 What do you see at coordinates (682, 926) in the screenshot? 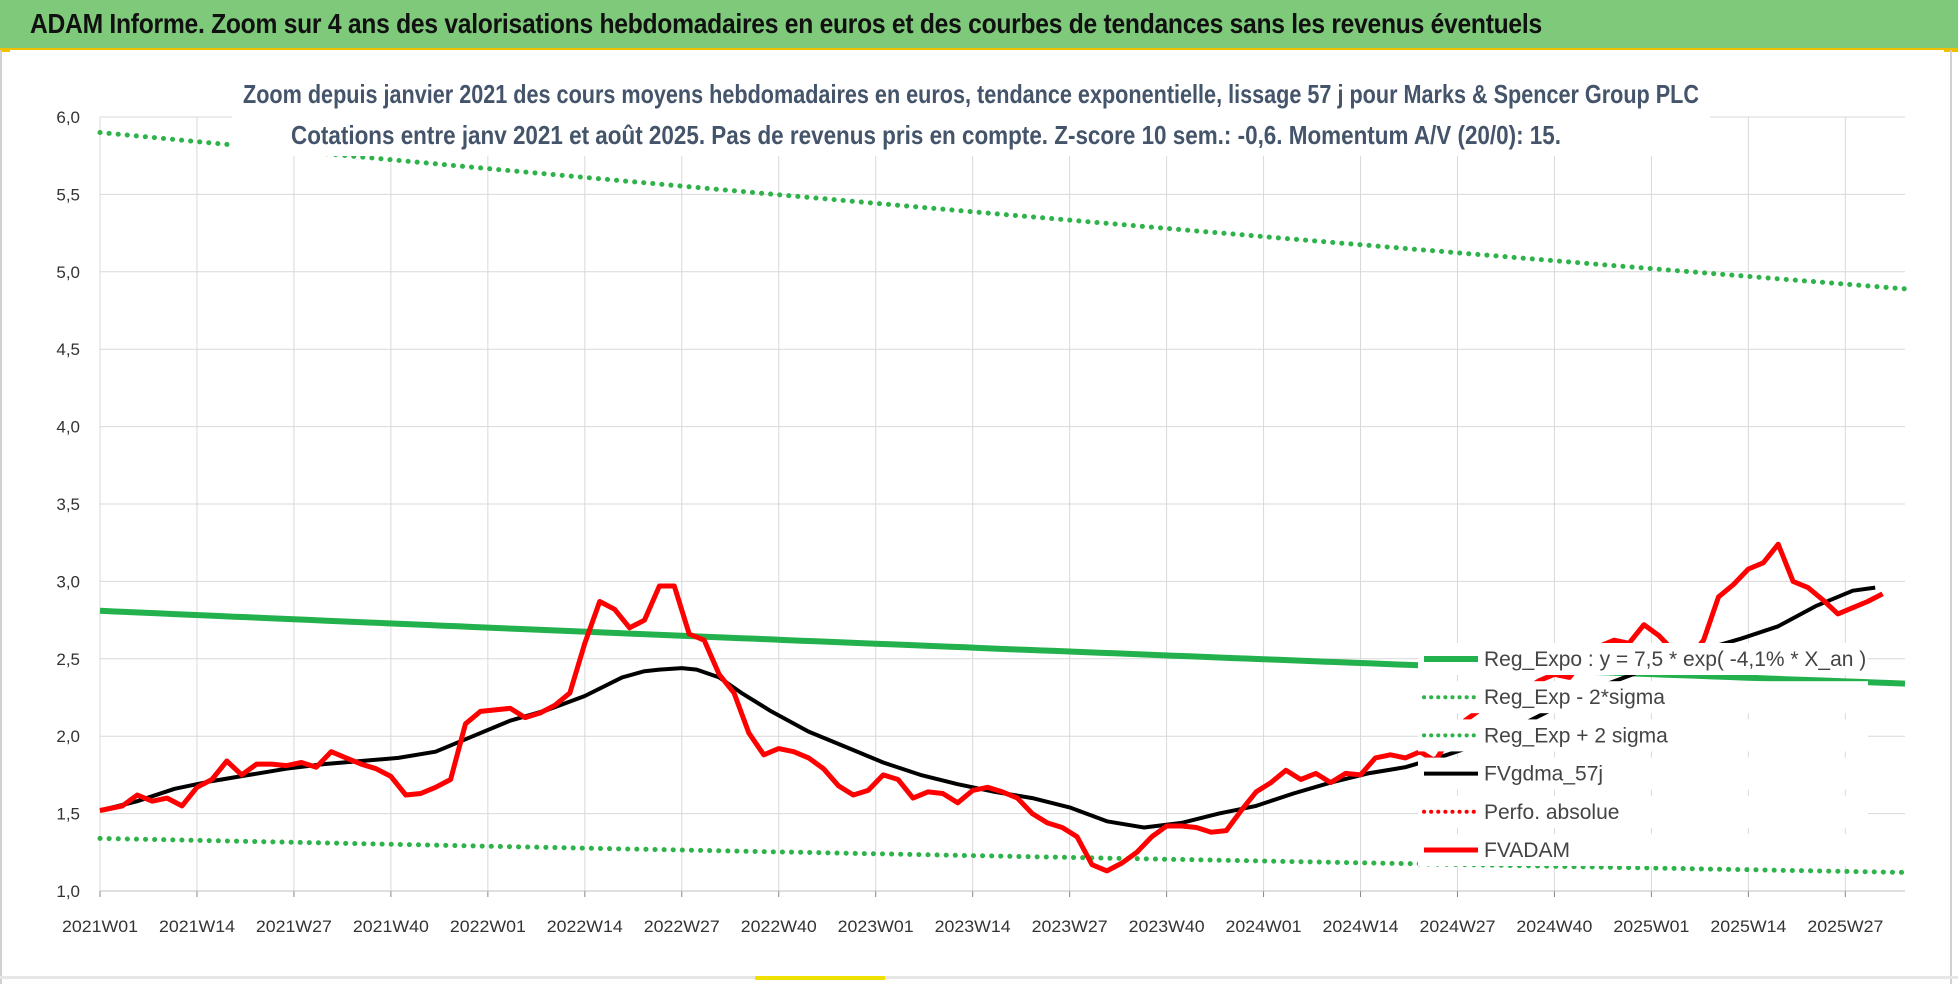
I see `x-tick-label: 2022W27` at bounding box center [682, 926].